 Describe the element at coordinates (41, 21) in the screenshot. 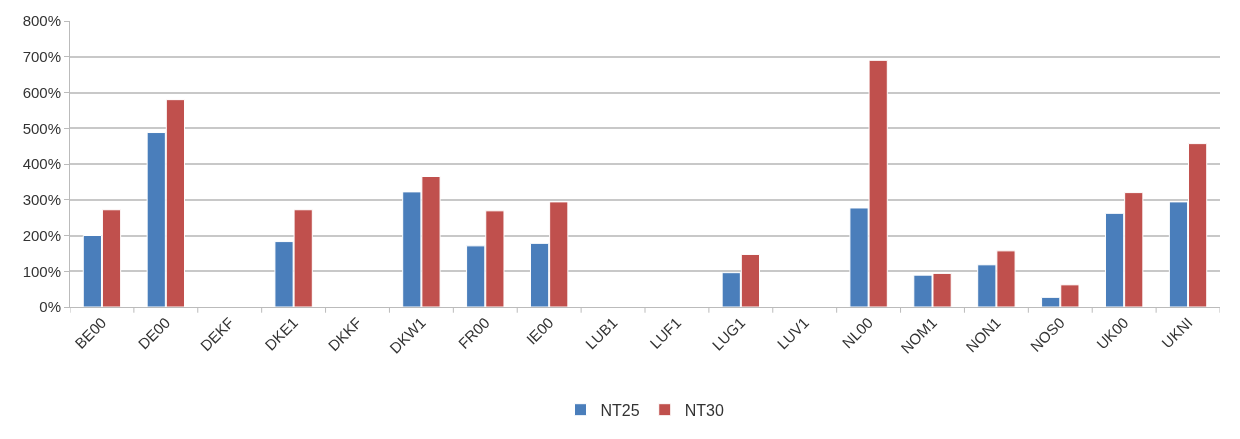

I see `y-tick-label: 800%` at that location.